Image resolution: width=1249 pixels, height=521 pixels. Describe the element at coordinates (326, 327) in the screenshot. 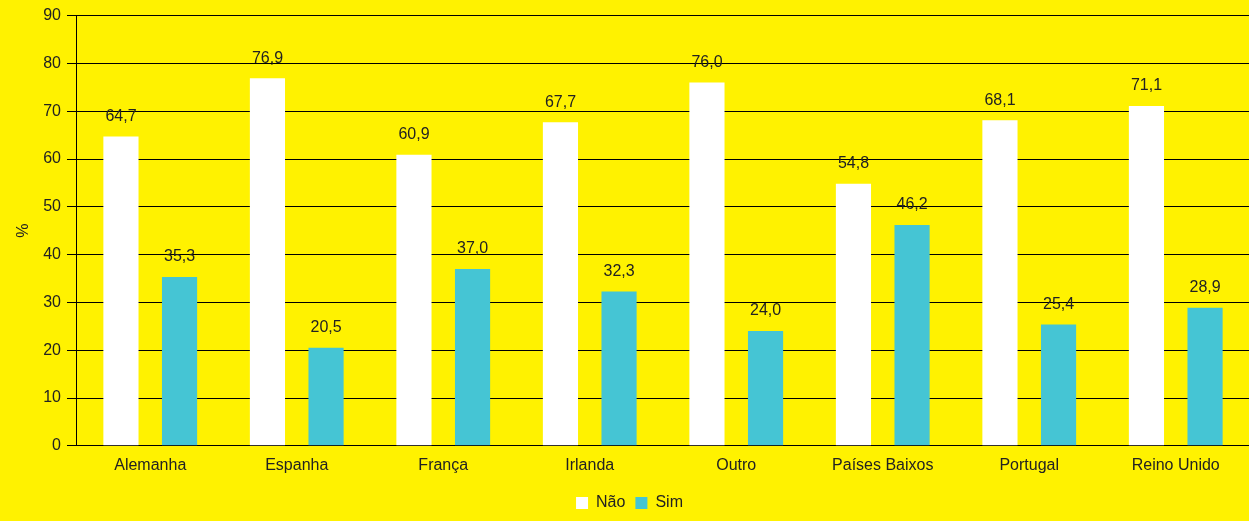

I see `data-label: 20,5` at that location.